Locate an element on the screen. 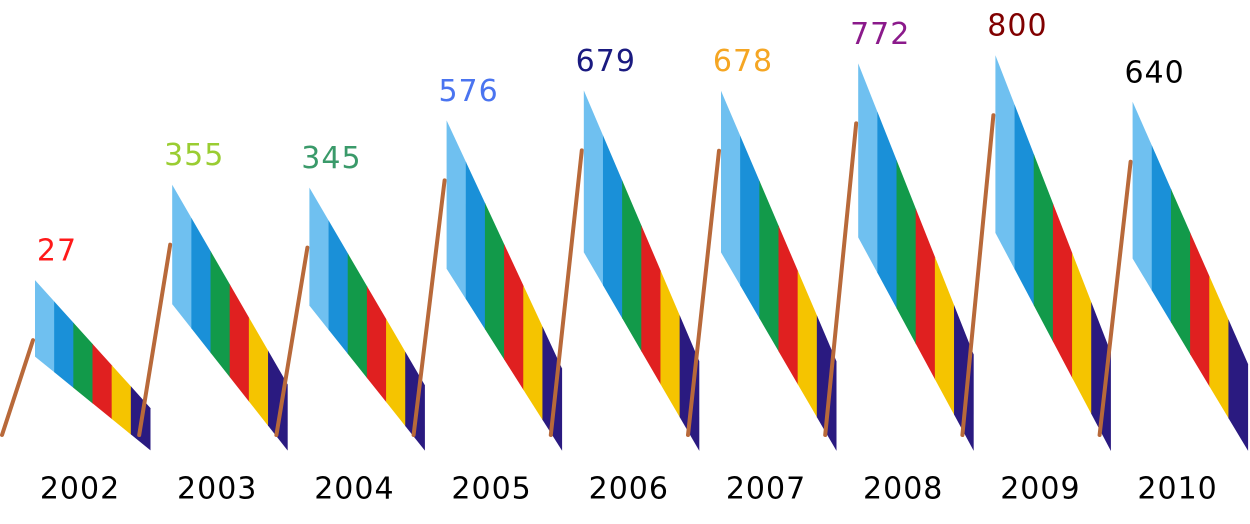 This screenshot has width=1250, height=524. value-label: 800 is located at coordinates (1017, 26).